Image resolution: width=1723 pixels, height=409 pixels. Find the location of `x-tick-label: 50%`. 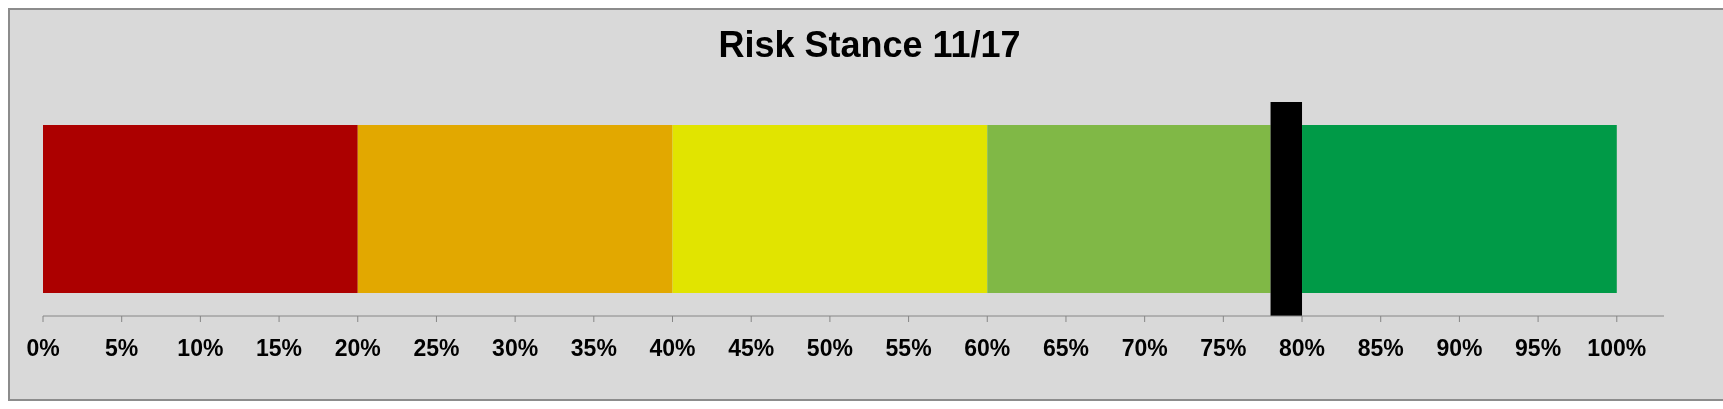

x-tick-label: 50% is located at coordinates (829, 348).